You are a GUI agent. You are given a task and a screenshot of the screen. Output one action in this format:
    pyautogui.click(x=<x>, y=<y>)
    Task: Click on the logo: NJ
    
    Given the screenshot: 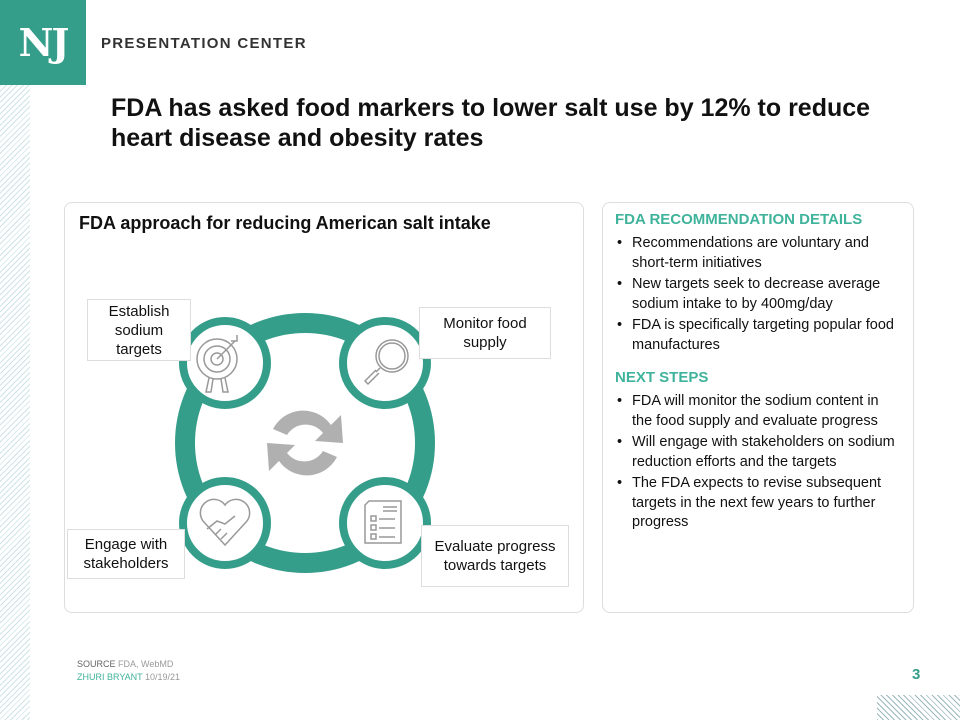 What is the action you would take?
    pyautogui.click(x=43, y=42)
    